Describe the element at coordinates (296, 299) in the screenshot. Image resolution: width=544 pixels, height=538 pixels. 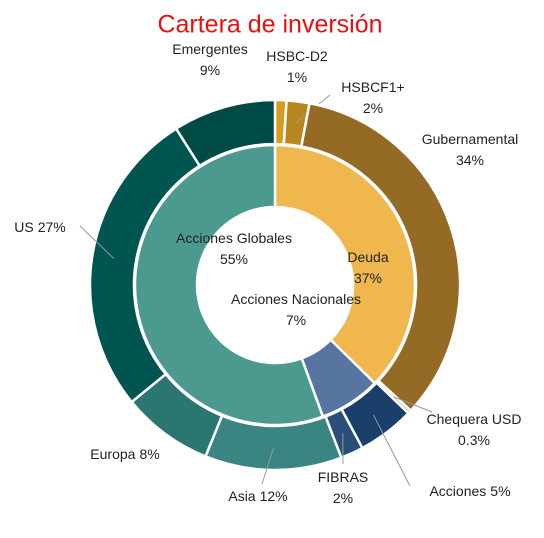
I see `category-label: Acciones Nacionales` at that location.